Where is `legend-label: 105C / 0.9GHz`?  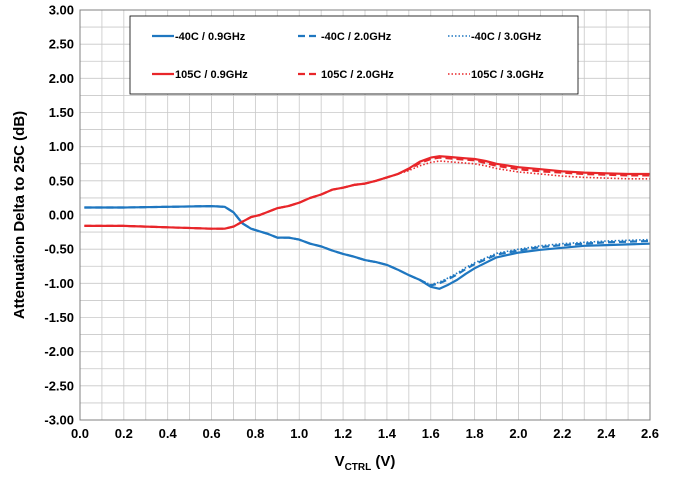 legend-label: 105C / 0.9GHz is located at coordinates (211, 75).